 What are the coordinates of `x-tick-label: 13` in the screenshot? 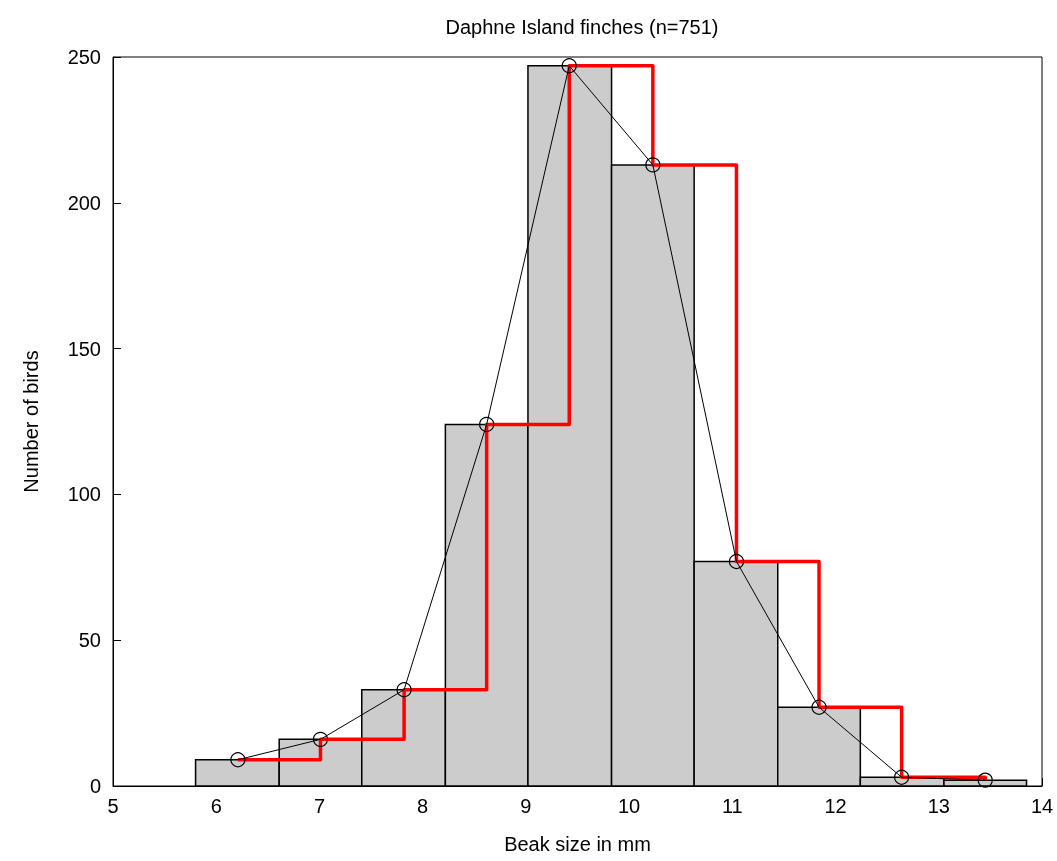 It's located at (938, 806).